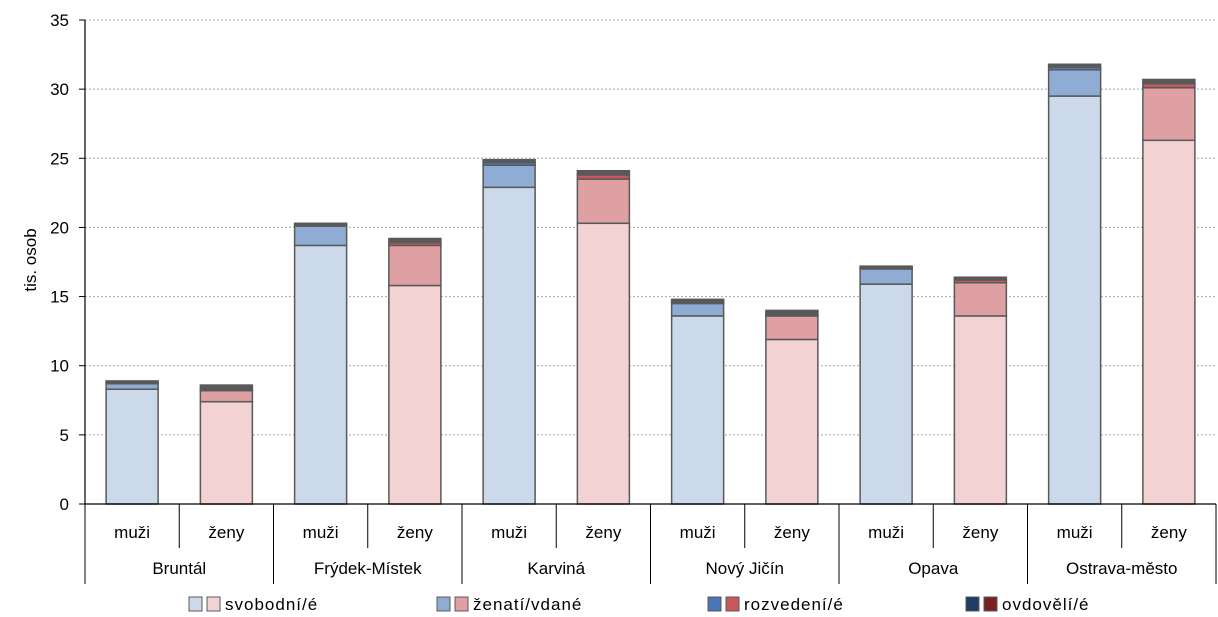  I want to click on legend-item: svobodní/é, so click(253, 604).